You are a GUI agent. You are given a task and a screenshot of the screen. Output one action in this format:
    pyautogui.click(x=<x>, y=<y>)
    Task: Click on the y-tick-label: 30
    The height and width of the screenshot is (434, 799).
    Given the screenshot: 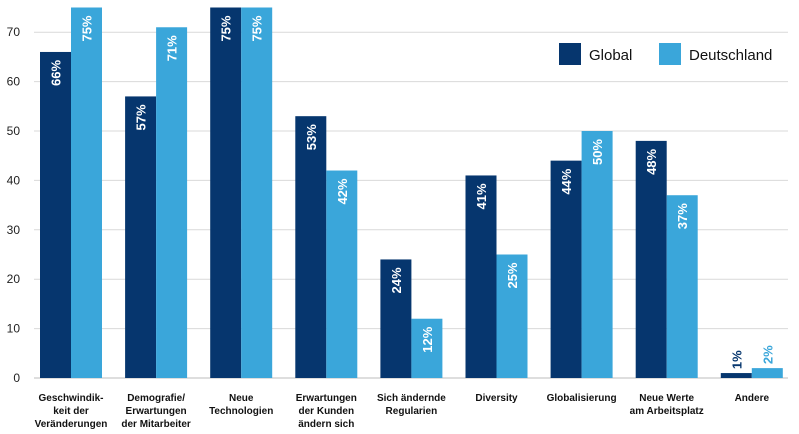 What is the action you would take?
    pyautogui.click(x=14, y=230)
    